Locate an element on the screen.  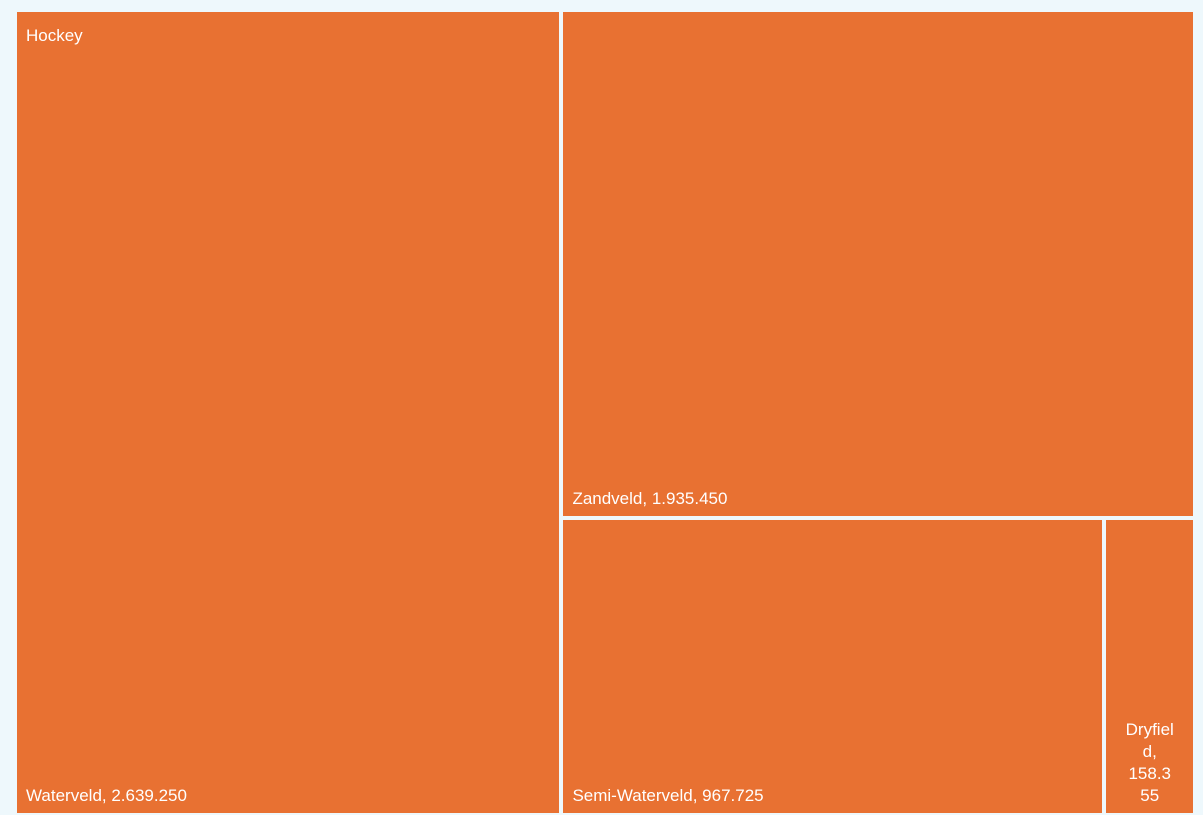
treemap-parent-label: Hockey is located at coordinates (54, 35).